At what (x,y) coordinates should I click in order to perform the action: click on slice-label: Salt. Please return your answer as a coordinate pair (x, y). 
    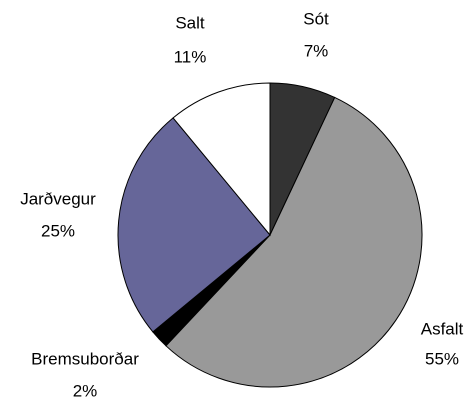
    Looking at the image, I should click on (190, 22).